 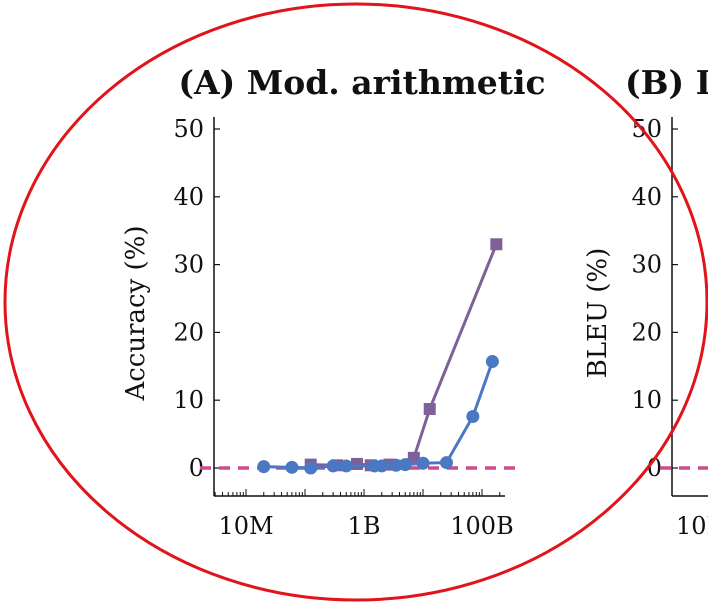 What do you see at coordinates (404, 355) in the screenshot?
I see `series-line-square` at bounding box center [404, 355].